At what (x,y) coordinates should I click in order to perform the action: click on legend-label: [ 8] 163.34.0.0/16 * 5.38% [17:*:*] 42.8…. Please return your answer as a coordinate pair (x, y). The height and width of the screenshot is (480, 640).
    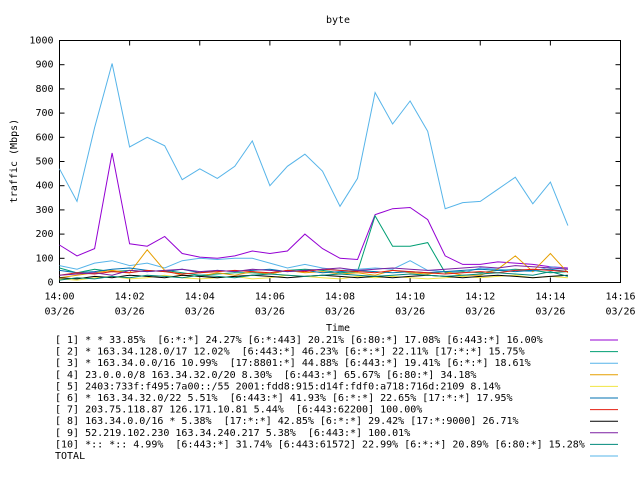
    Looking at the image, I should click on (287, 421).